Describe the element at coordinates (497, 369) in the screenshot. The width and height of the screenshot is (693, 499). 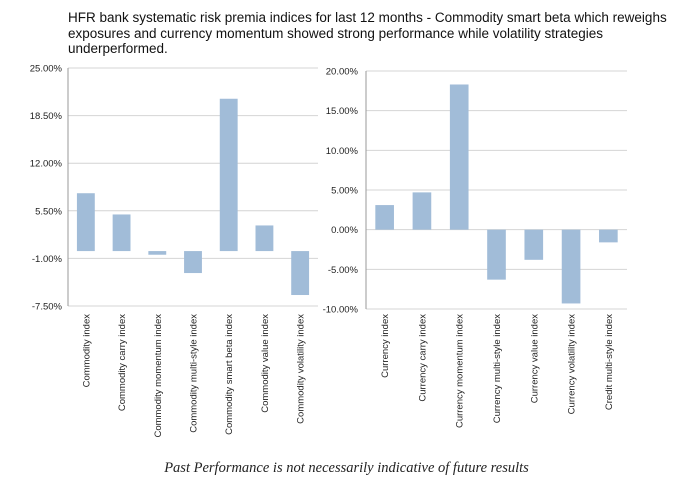
I see `category-label: Currency multi-style index` at that location.